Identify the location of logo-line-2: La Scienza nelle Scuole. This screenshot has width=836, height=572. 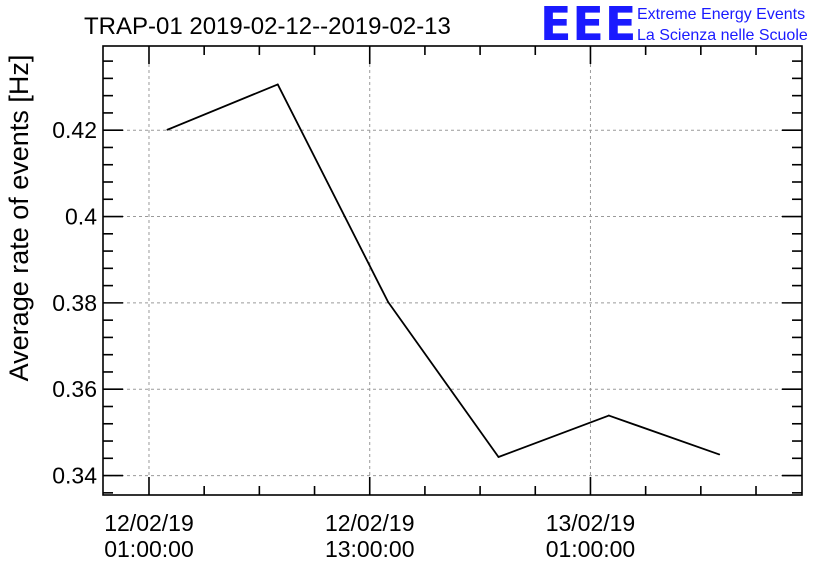
(722, 35).